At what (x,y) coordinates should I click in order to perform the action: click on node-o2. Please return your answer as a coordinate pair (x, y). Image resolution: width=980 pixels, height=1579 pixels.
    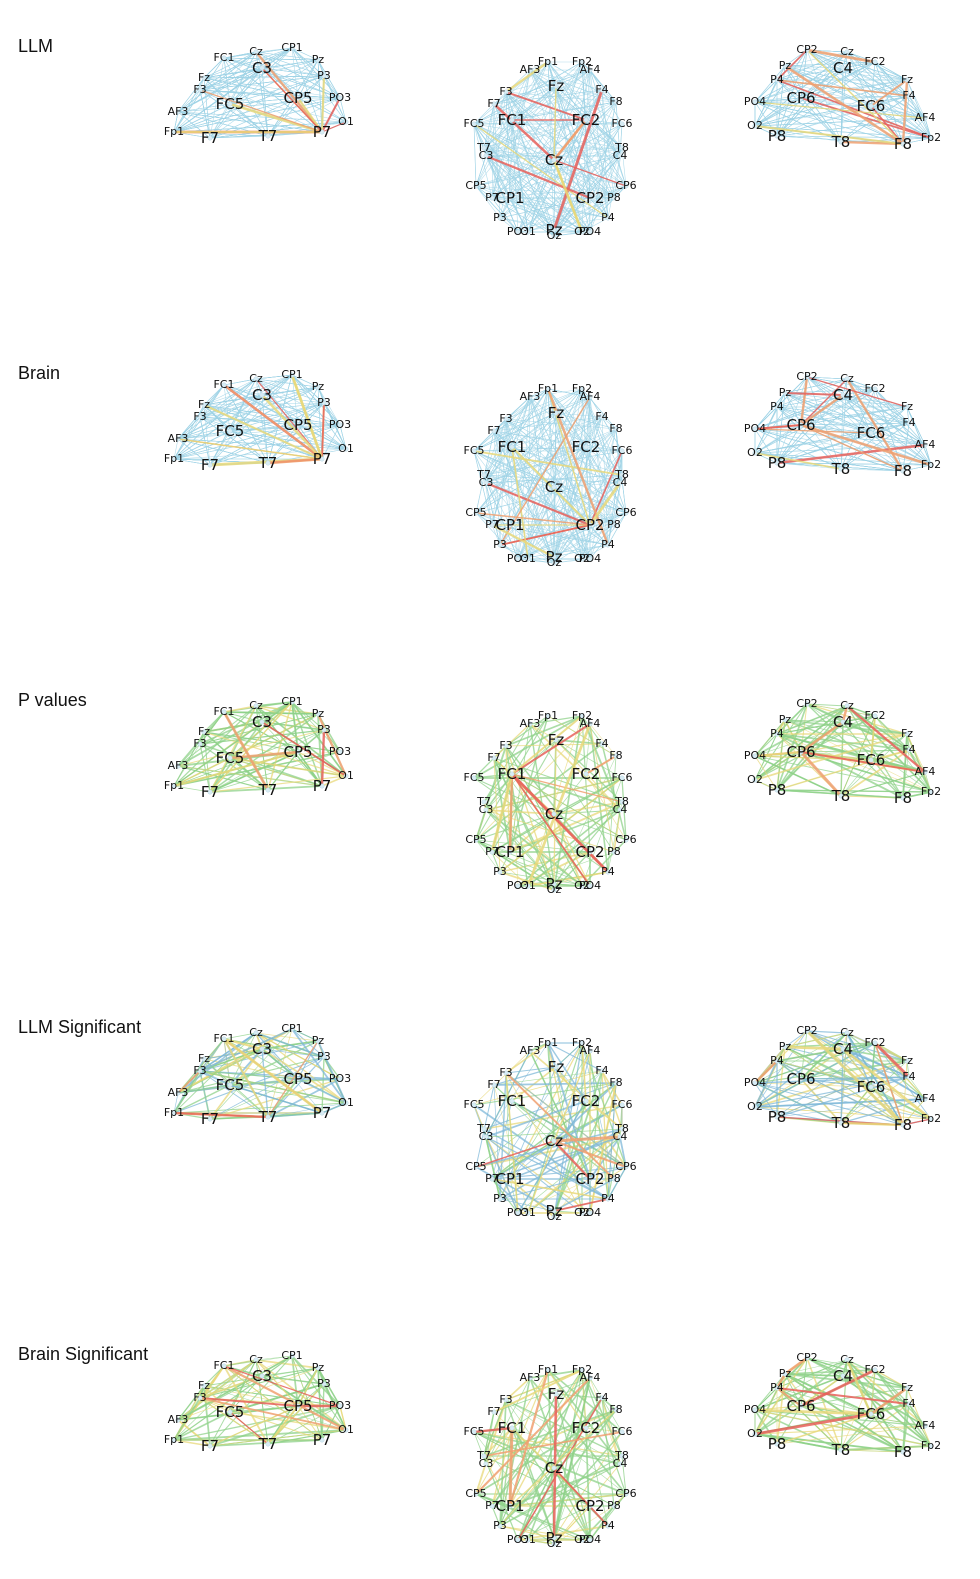
    Looking at the image, I should click on (755, 453).